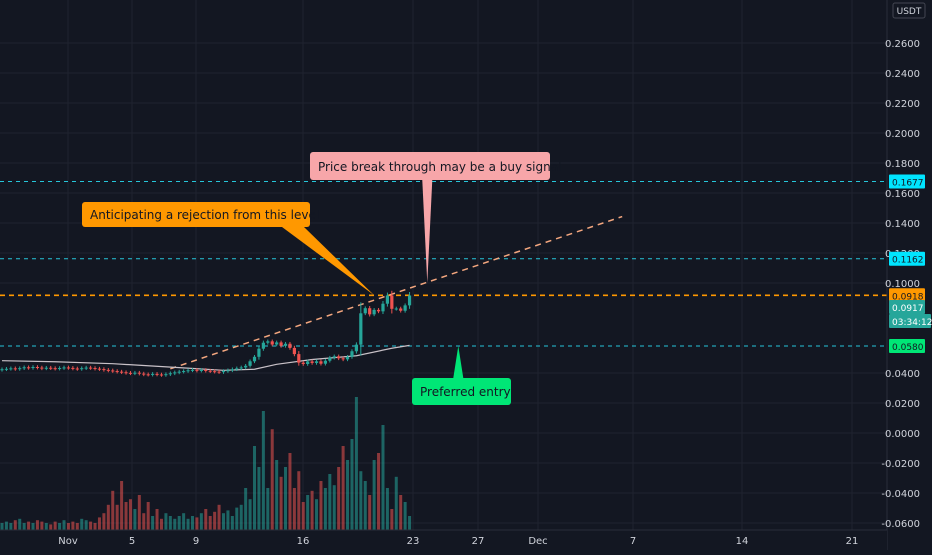  I want to click on trendline-group, so click(396, 292).